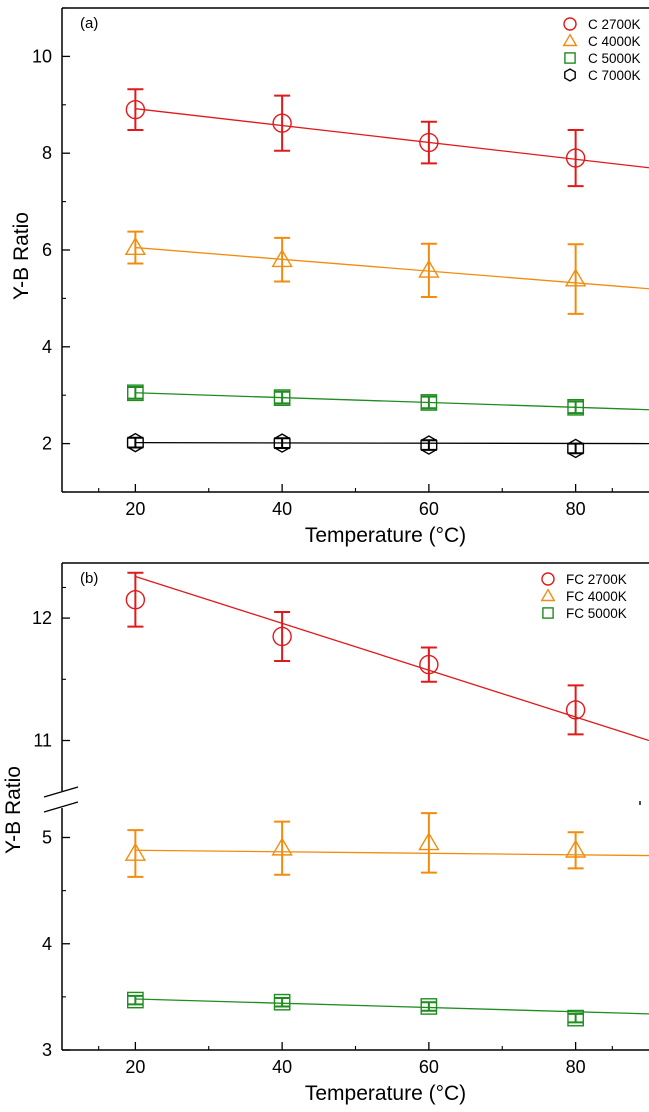 This screenshot has height=1112, width=649. Describe the element at coordinates (387, 445) in the screenshot. I see `panel-a-series-c-7000k` at that location.